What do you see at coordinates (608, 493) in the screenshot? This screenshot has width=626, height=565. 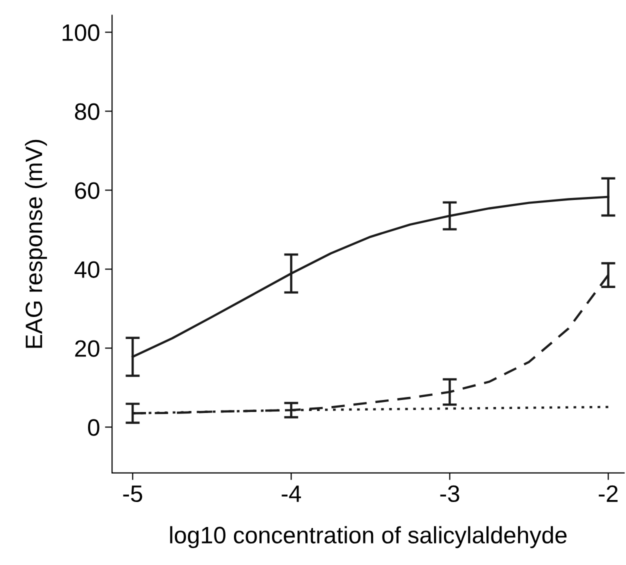 I see `x-tick-label: -2` at bounding box center [608, 493].